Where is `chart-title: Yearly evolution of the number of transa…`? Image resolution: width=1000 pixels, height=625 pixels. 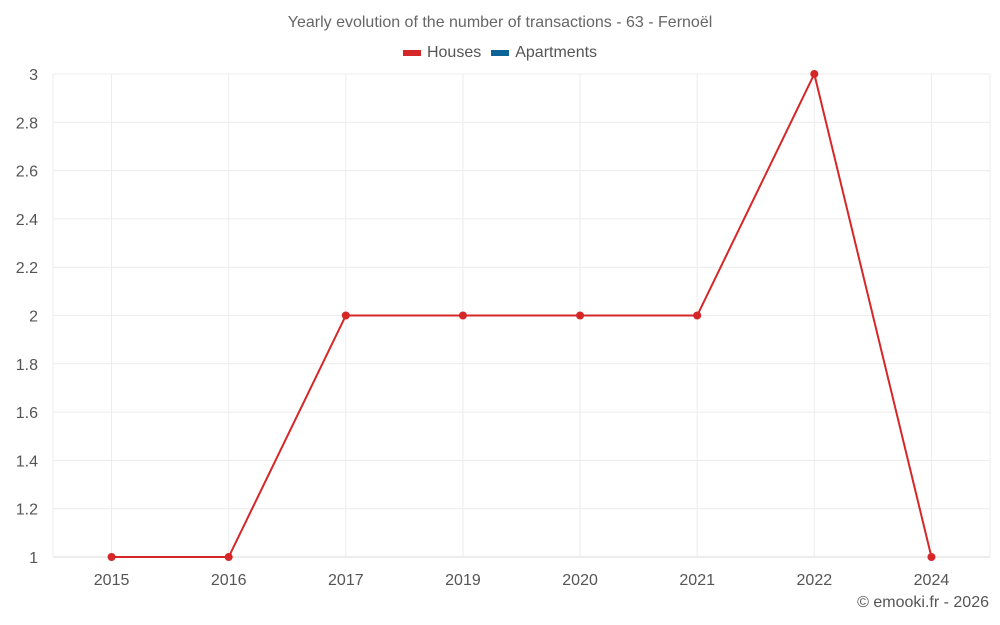
chart-title: Yearly evolution of the number of transa… is located at coordinates (500, 22).